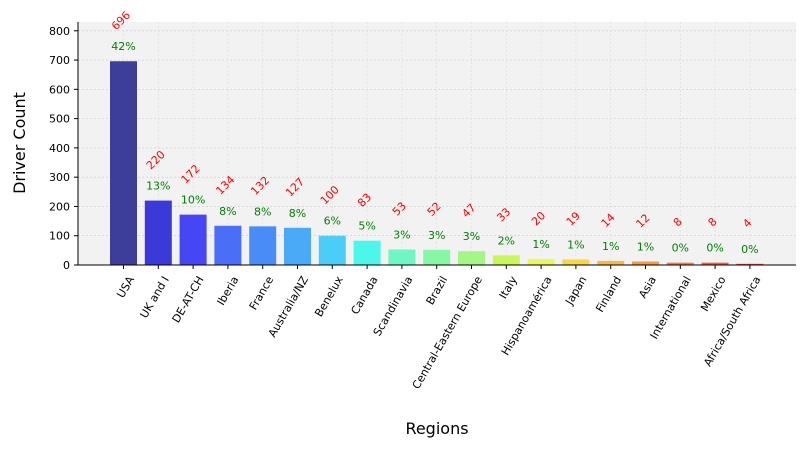  I want to click on x-tick-label: Benelux, so click(329, 297).